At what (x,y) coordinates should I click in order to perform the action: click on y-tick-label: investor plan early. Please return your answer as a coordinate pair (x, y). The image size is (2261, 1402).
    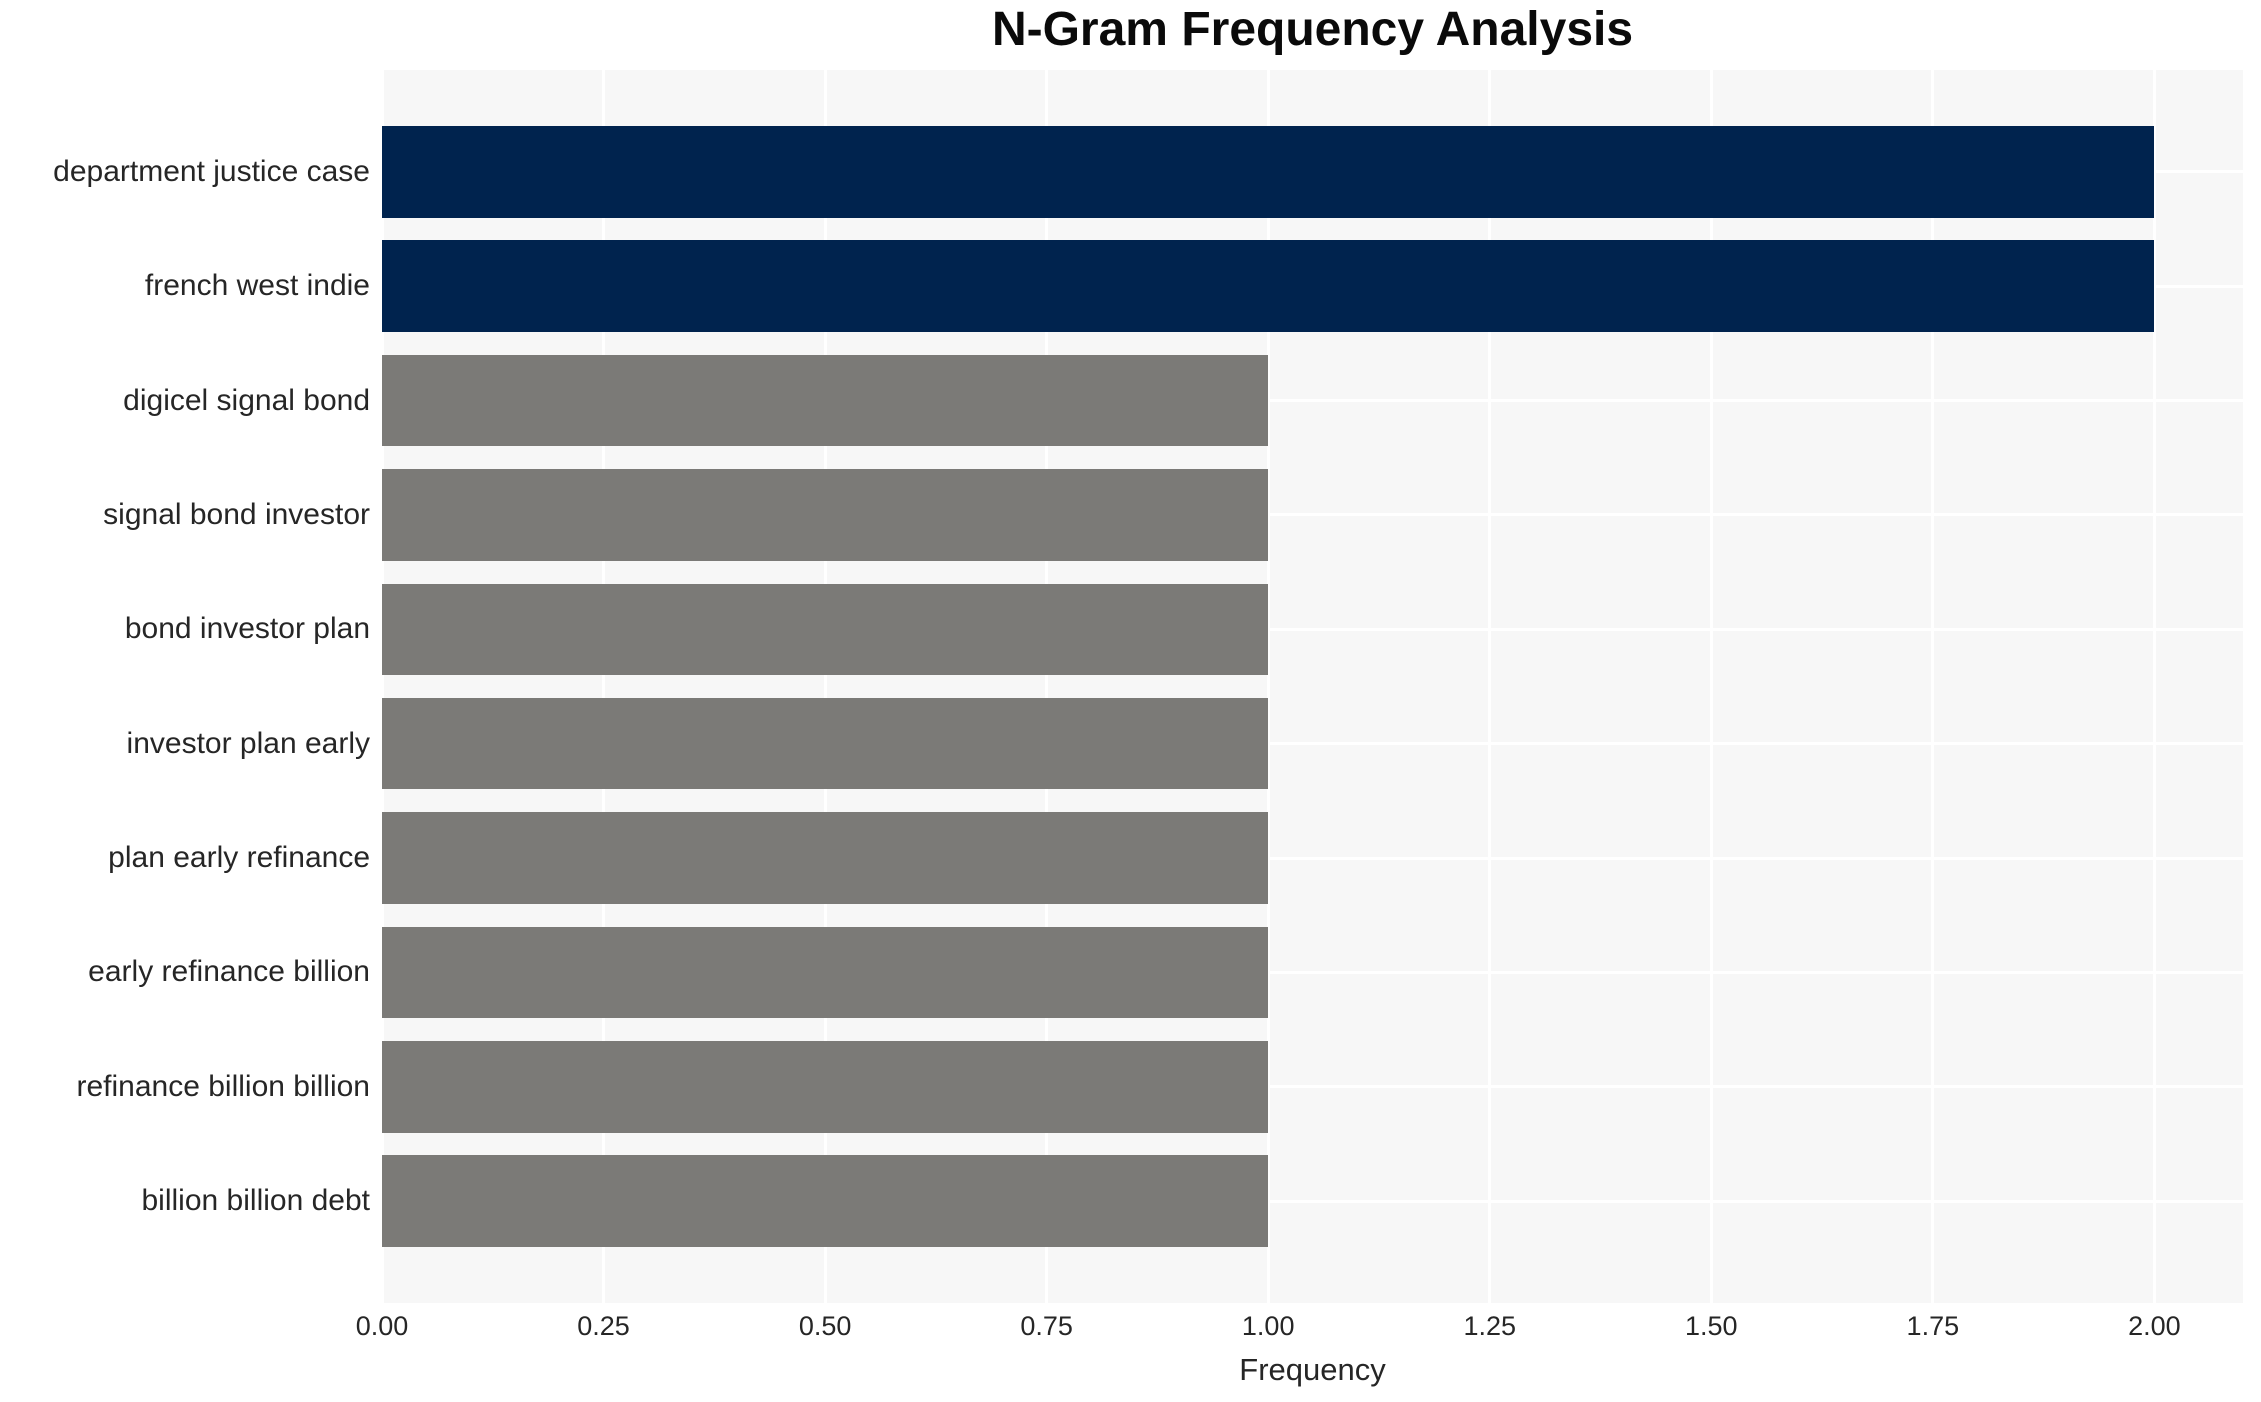
    Looking at the image, I should click on (248, 743).